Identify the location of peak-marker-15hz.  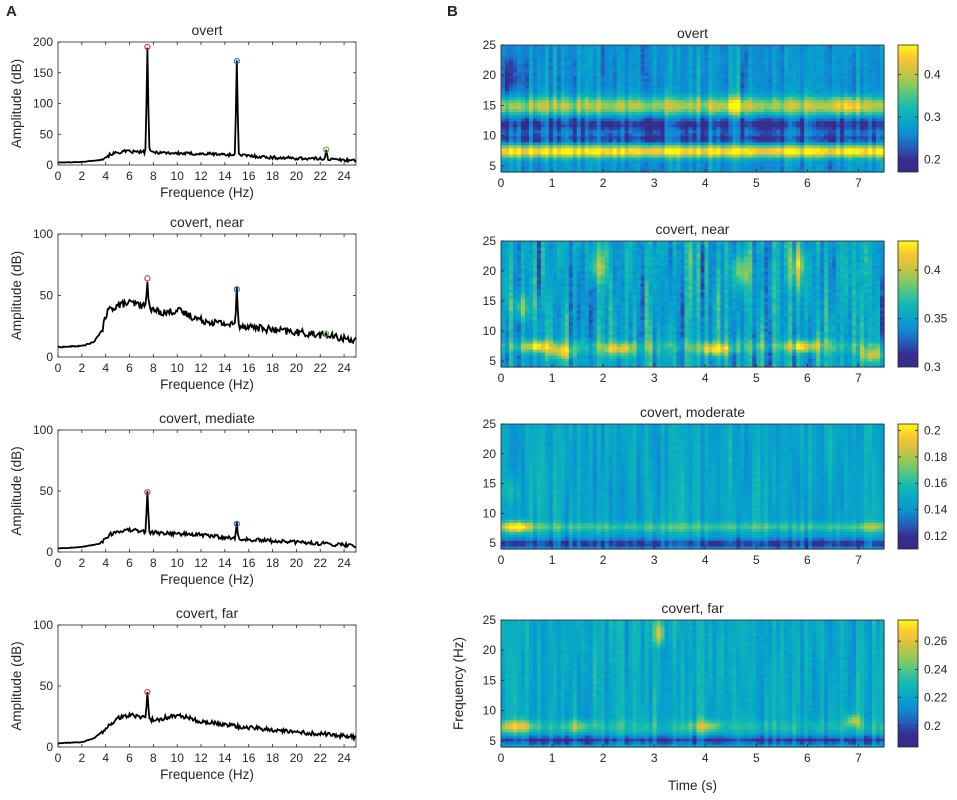
(236, 289).